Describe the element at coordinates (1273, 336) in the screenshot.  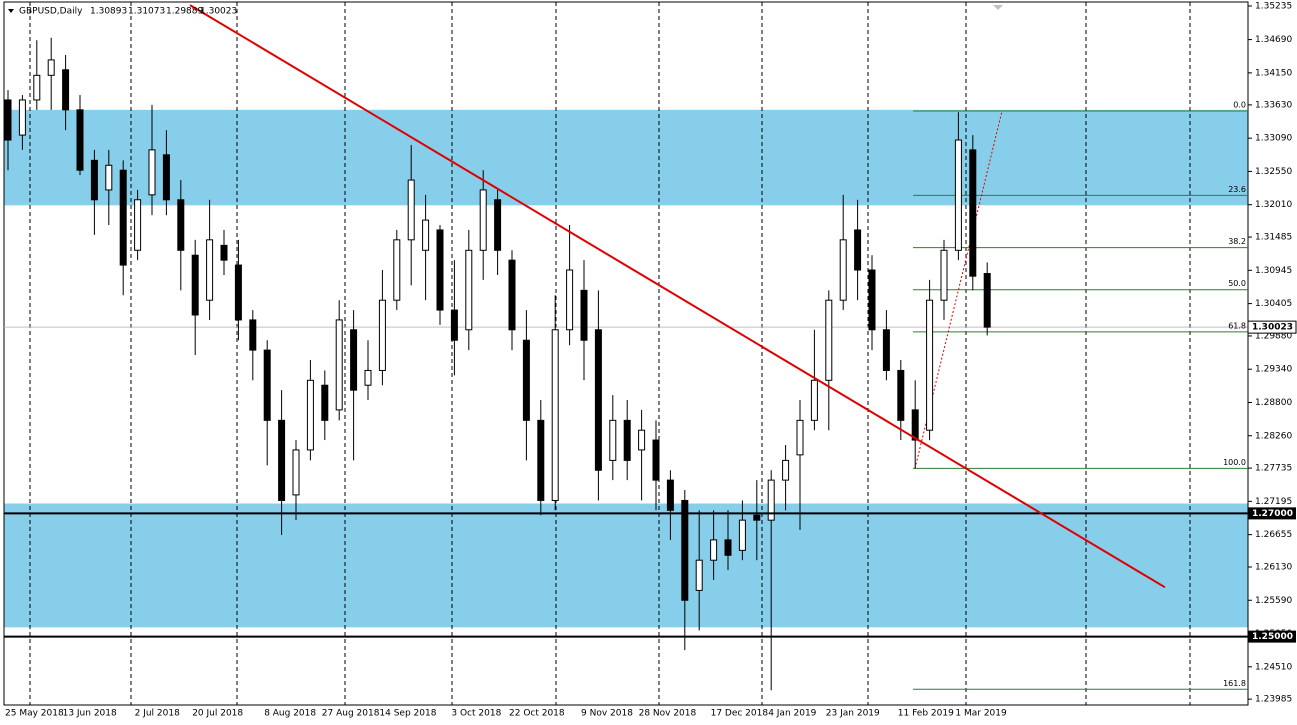
I see `y-tick-label: 1.29880` at that location.